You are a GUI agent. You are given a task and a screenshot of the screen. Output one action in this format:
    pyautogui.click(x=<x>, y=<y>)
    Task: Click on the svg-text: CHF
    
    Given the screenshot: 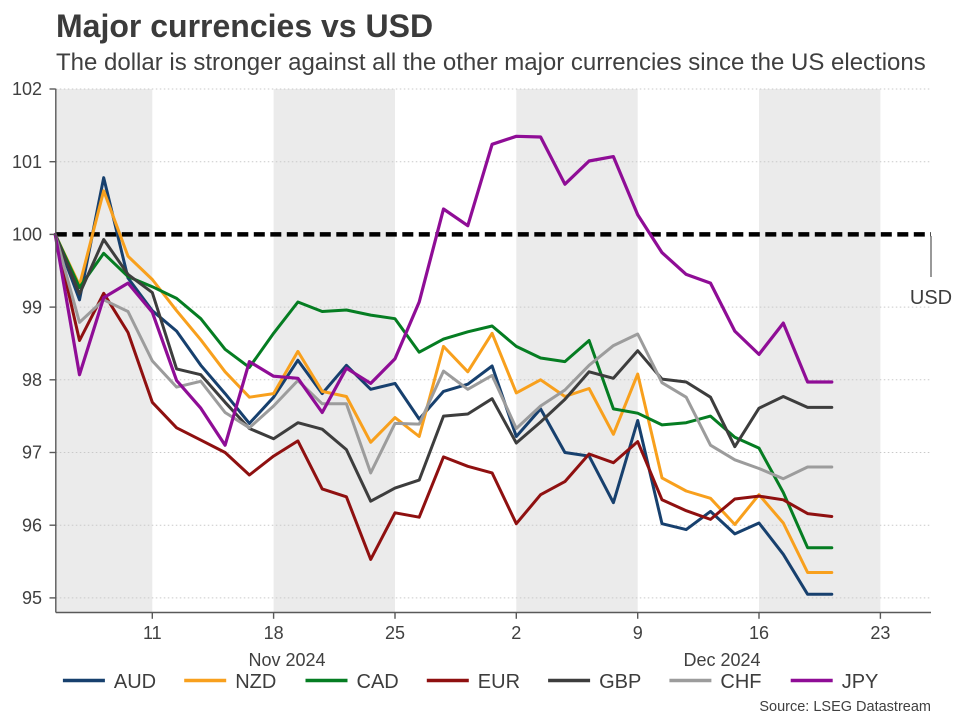 What is the action you would take?
    pyautogui.click(x=740, y=682)
    